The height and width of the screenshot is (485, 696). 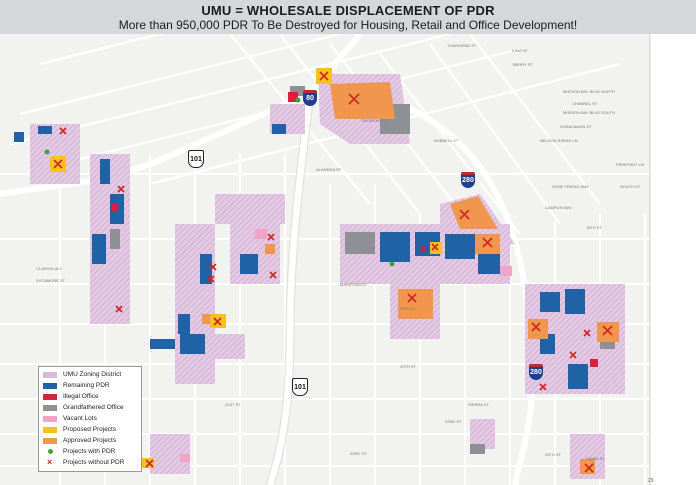 I want to click on street-label: CLARION ALY, so click(x=49, y=268).